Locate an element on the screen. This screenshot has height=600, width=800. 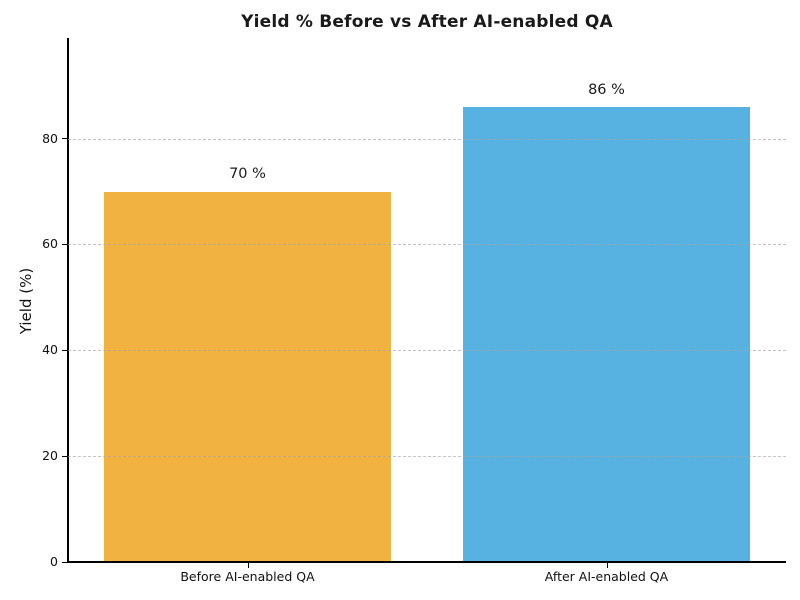
bar-value-label-1: 86 % is located at coordinates (606, 89).